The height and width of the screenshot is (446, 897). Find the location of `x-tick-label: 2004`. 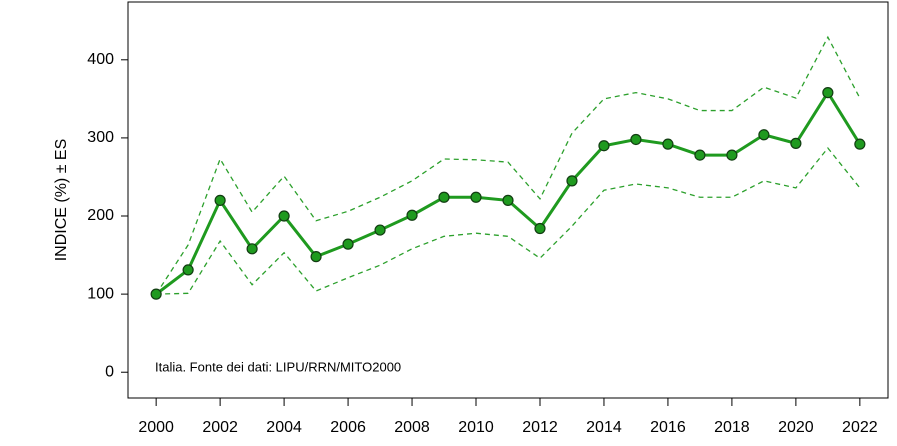

x-tick-label: 2004 is located at coordinates (284, 427).